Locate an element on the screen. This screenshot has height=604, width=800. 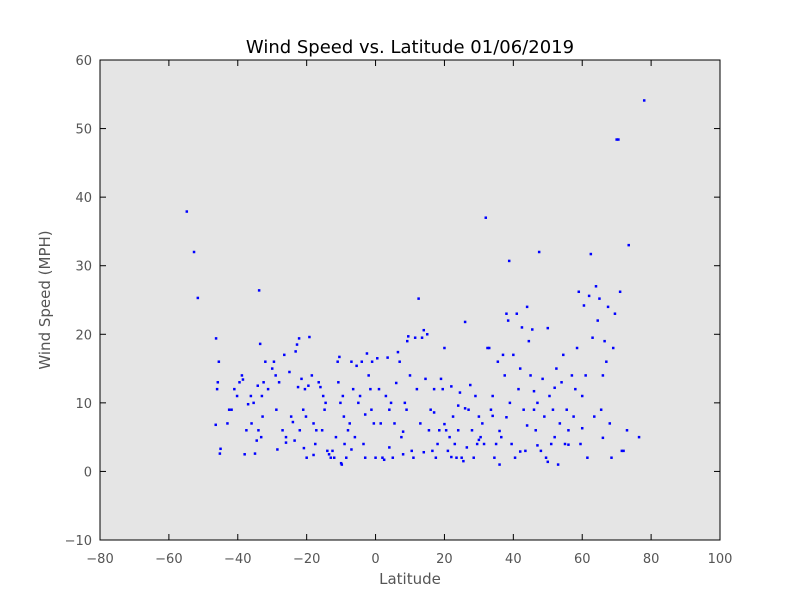
y-tick-label: 30 is located at coordinates (83, 267).